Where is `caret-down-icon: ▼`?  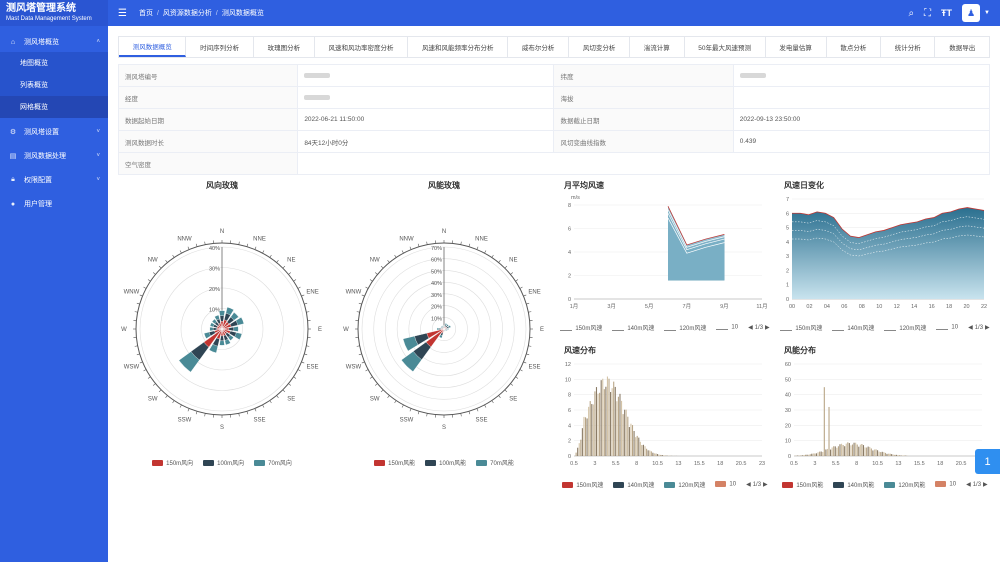 caret-down-icon: ▼ is located at coordinates (987, 13).